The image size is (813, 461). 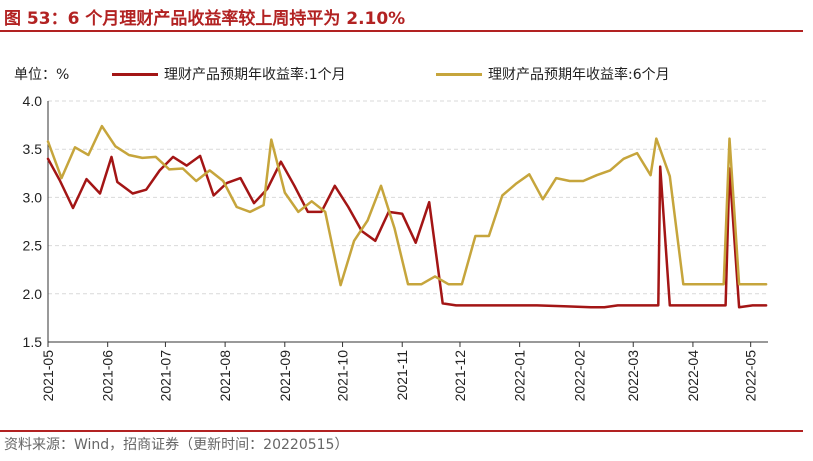 What do you see at coordinates (165, 376) in the screenshot?
I see `x-tick-label: 2021-07` at bounding box center [165, 376].